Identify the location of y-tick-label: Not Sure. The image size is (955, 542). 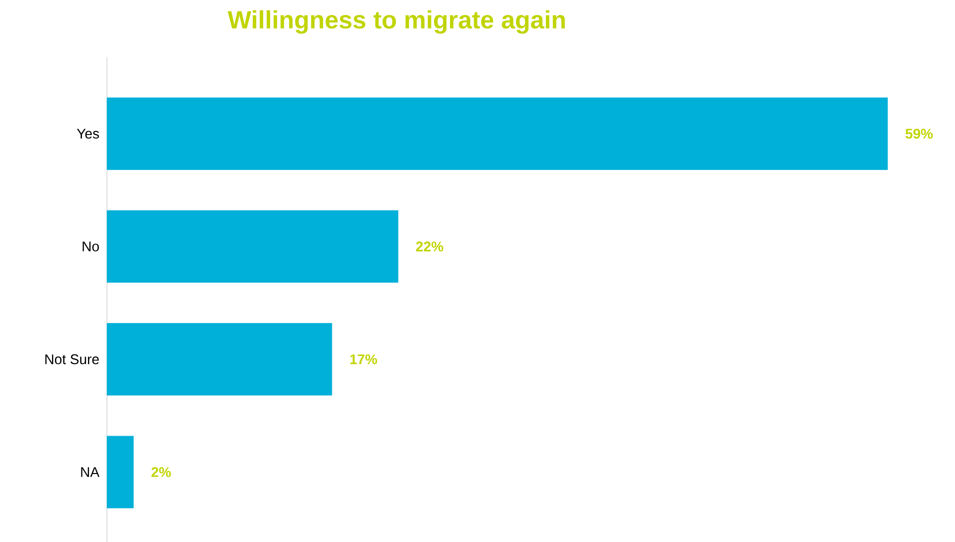
(72, 359).